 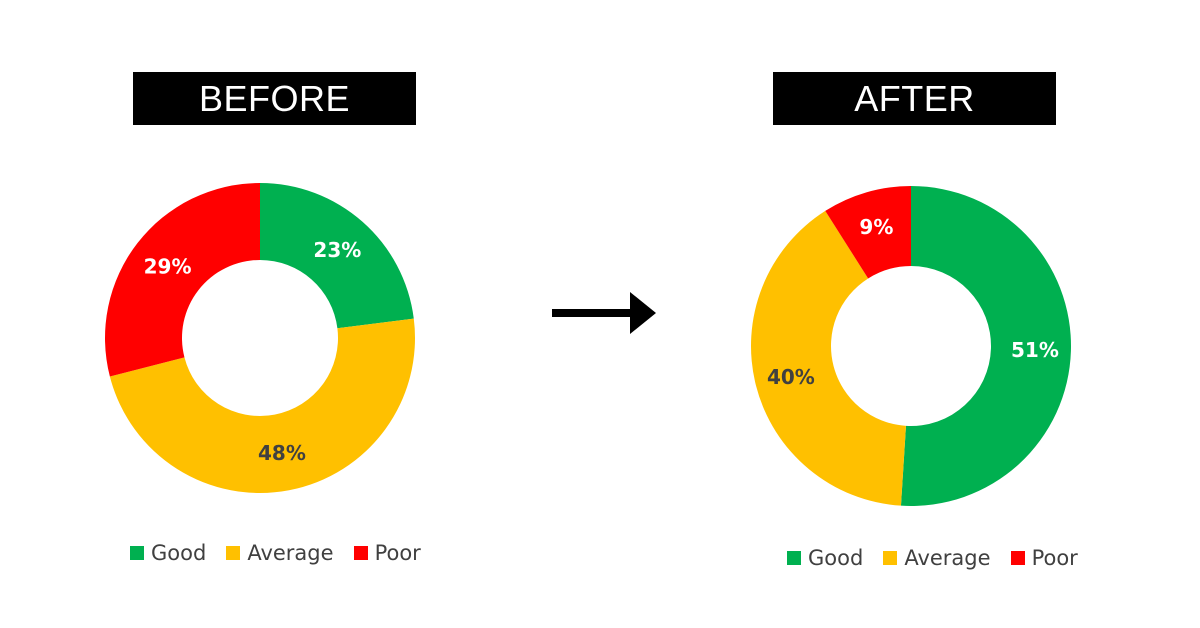 I want to click on slice-label-average: 48%, so click(x=282, y=453).